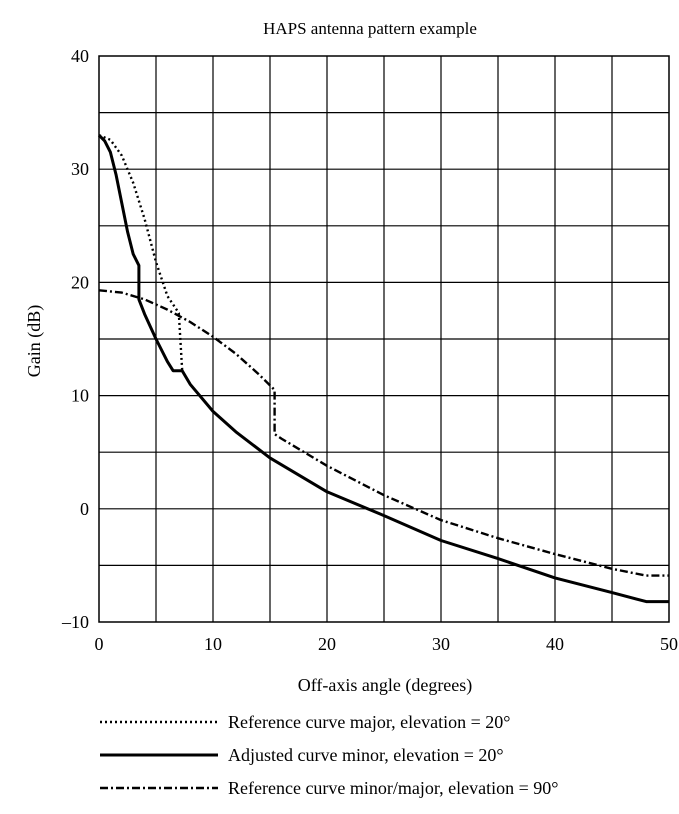  Describe the element at coordinates (75, 339) in the screenshot. I see `y-tick-labels: –10 0 10 20 30 40` at that location.